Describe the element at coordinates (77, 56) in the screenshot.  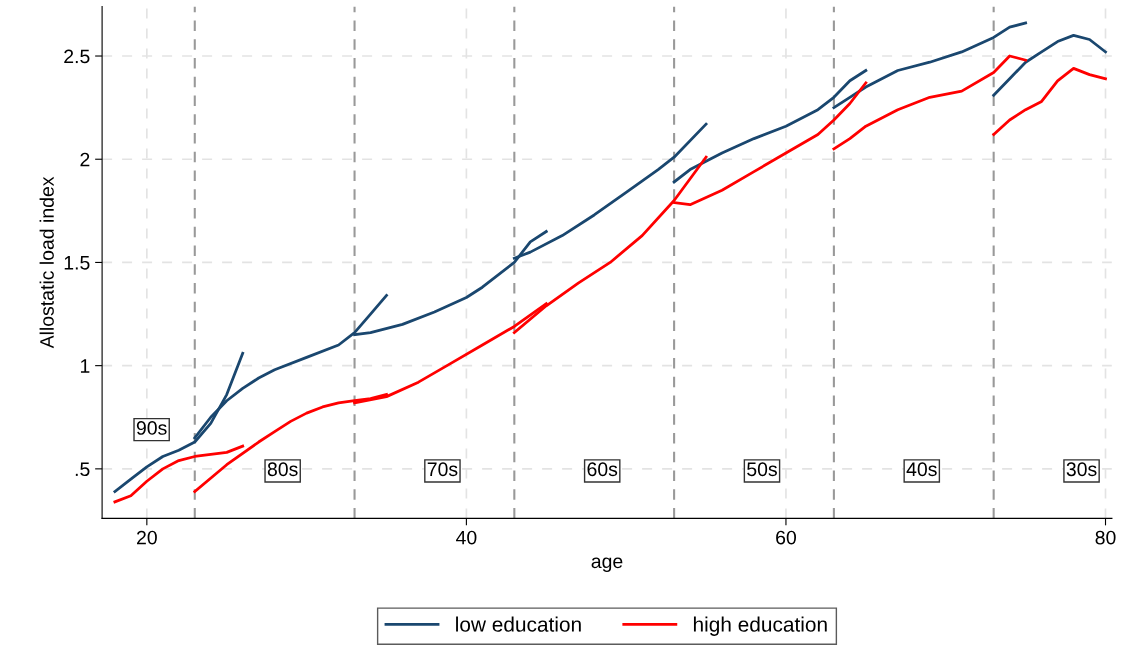
I see `y-tick-label: 2.5` at that location.